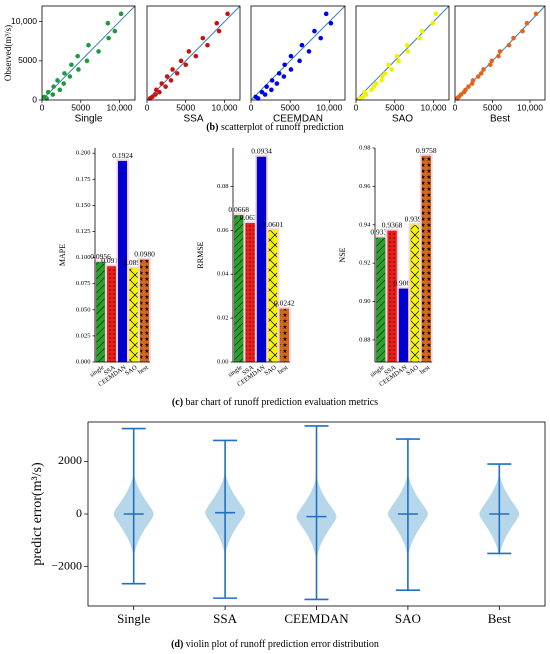 Image resolution: width=550 pixels, height=654 pixels. I want to click on x-tick-label: Best, so click(500, 618).